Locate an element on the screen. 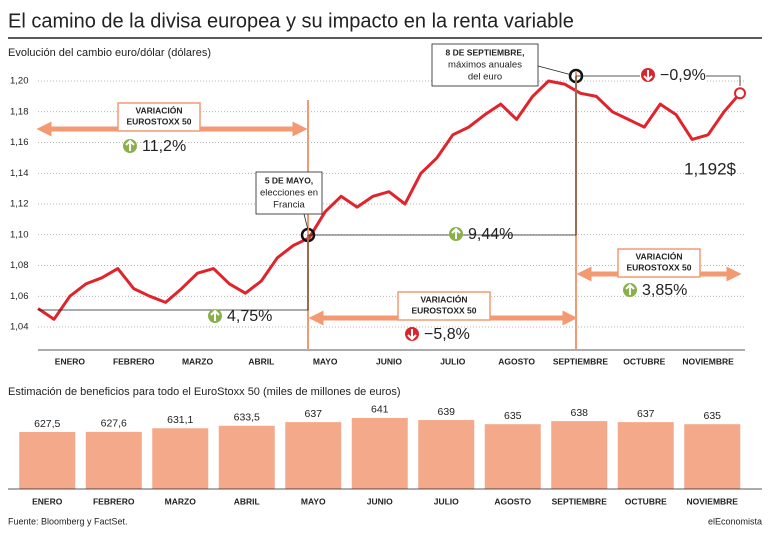  annotation: 9,44% is located at coordinates (490, 234).